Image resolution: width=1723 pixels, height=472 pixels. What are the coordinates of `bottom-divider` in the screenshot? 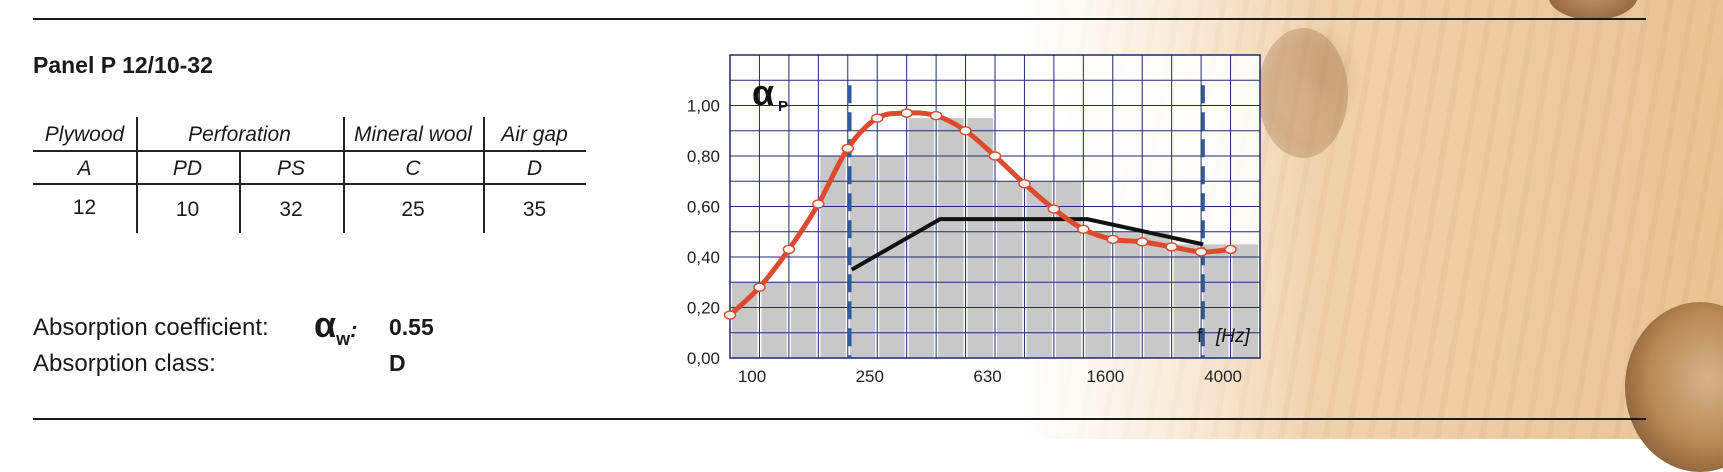 It's located at (839, 419).